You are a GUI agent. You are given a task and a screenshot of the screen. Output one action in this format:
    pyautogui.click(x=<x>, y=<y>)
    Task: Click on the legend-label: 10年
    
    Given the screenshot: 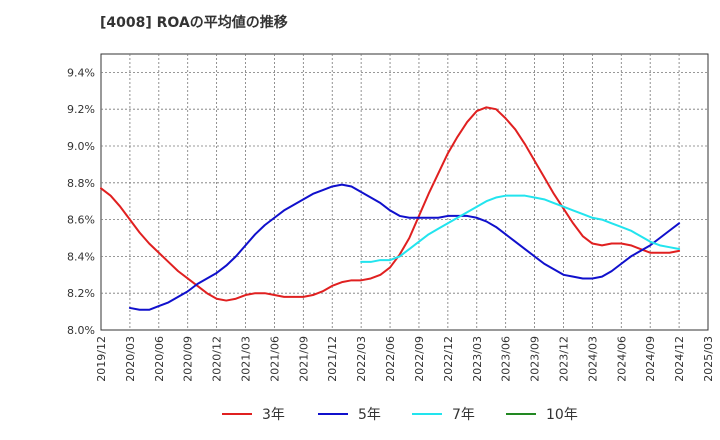 What is the action you would take?
    pyautogui.click(x=562, y=415)
    